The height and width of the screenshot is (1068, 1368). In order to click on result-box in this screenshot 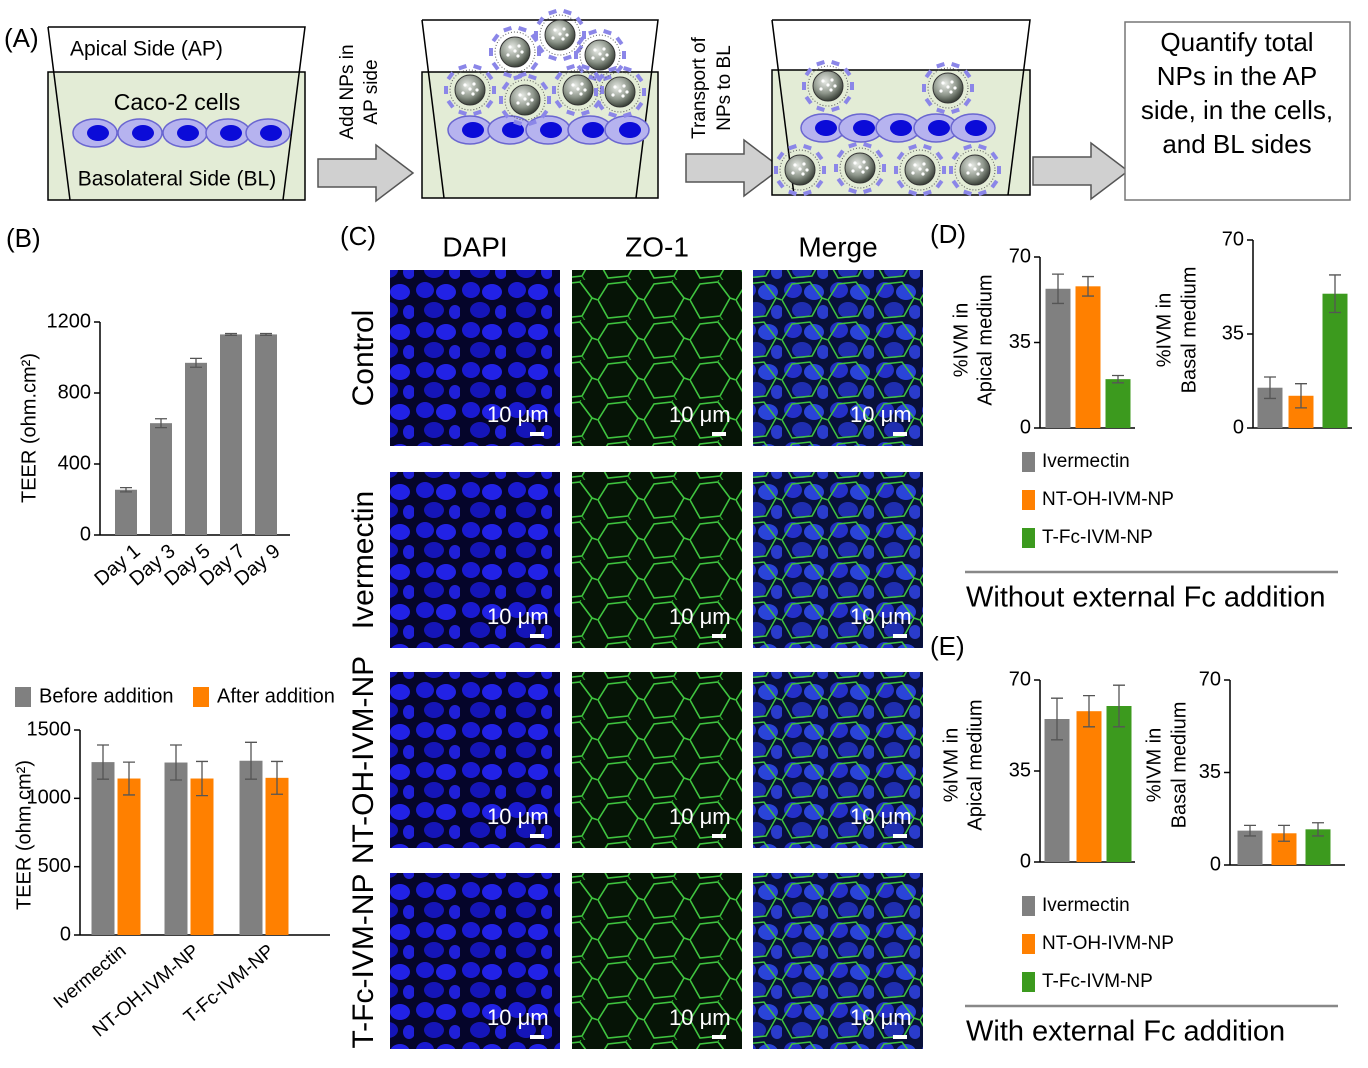, I will do `click(1237, 111)`.